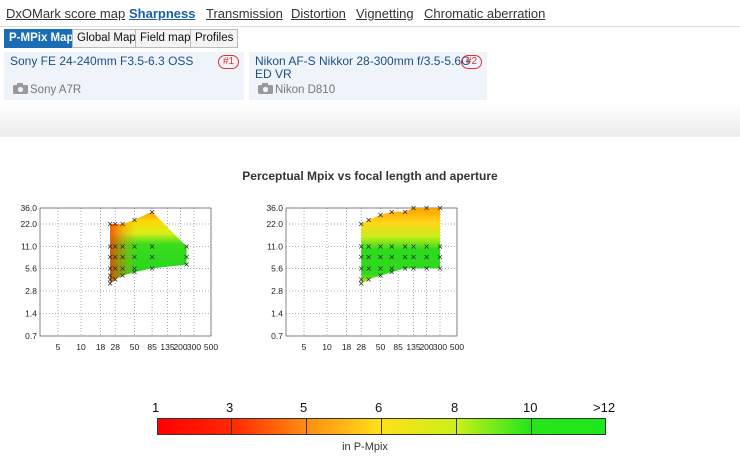 The height and width of the screenshot is (475, 740). What do you see at coordinates (58, 347) in the screenshot?
I see `x-tick-label: 5` at bounding box center [58, 347].